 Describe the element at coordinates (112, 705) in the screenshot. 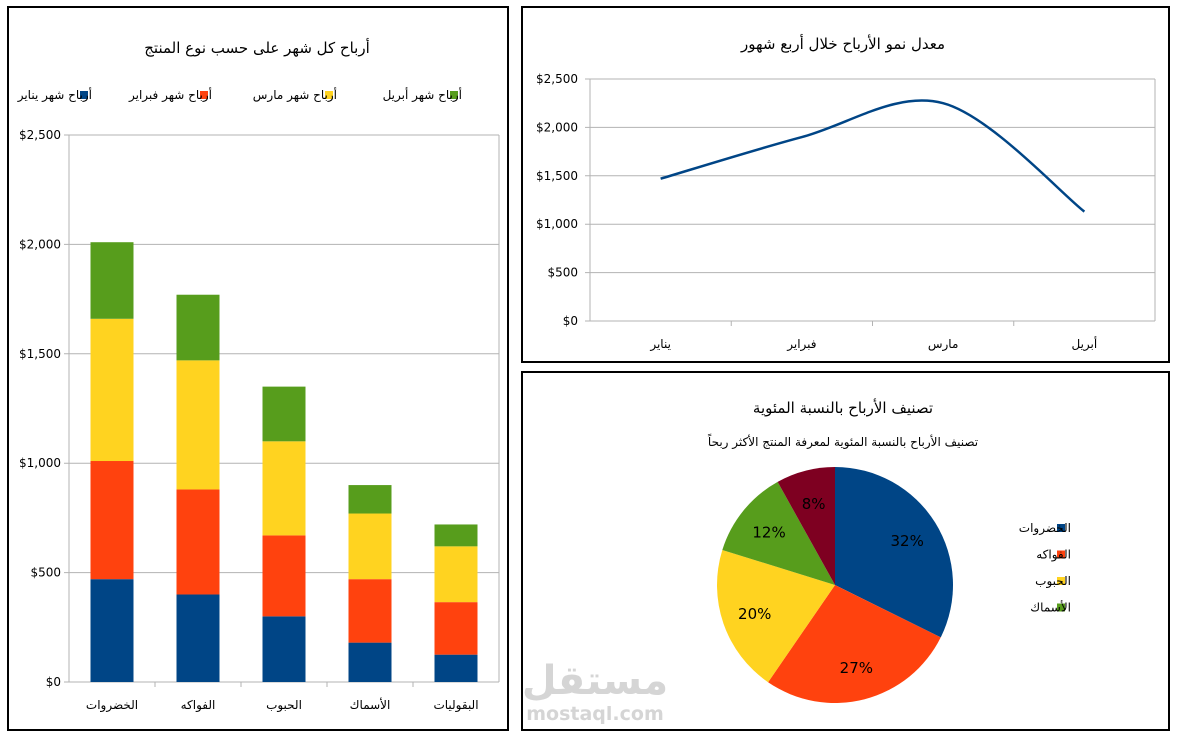

I see `x-tick-label: الخضروات` at that location.